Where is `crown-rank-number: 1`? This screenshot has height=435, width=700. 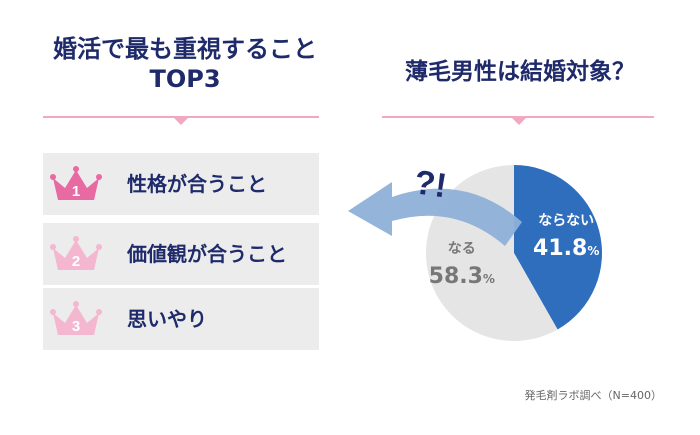 crown-rank-number: 1 is located at coordinates (76, 191).